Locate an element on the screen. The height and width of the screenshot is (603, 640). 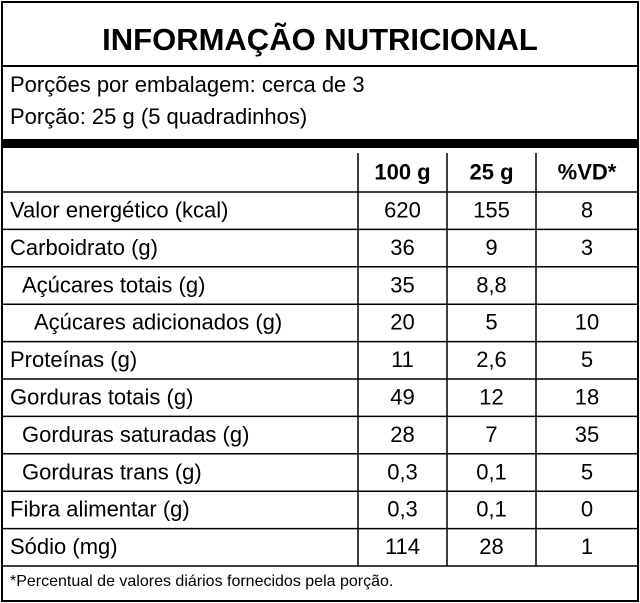
row-label: Açúcares adicionados (g) is located at coordinates (158, 322).